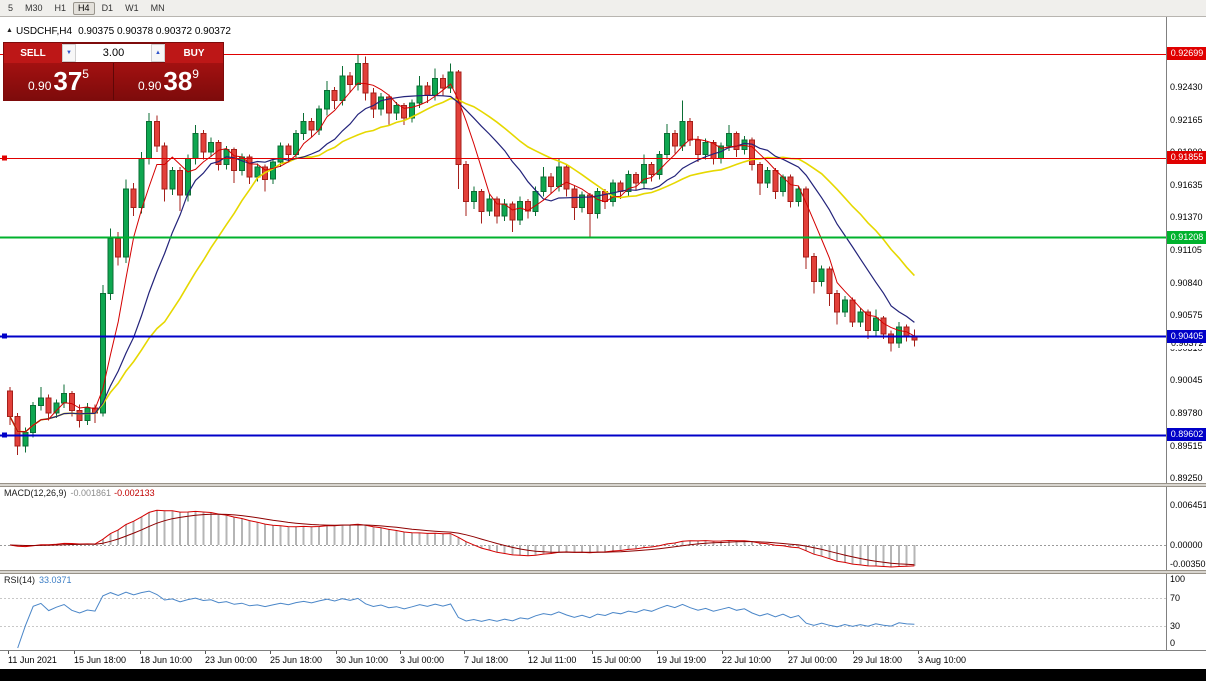  What do you see at coordinates (33, 53) in the screenshot?
I see `sell-button: SELL` at bounding box center [33, 53].